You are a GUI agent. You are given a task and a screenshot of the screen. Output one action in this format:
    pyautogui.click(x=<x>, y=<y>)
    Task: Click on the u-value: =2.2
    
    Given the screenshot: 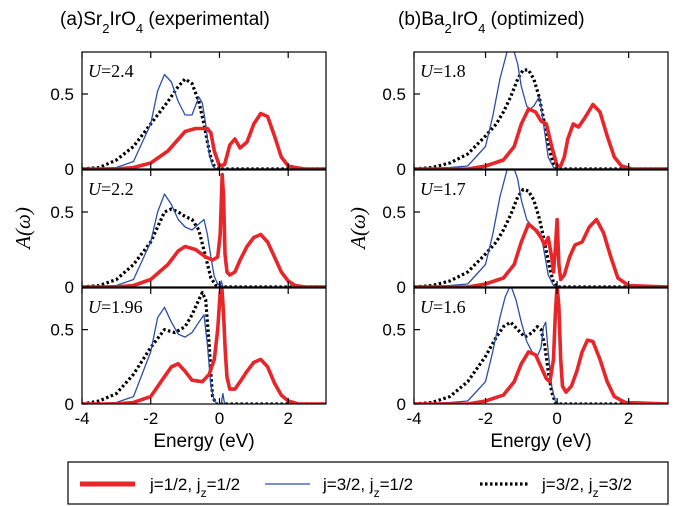 What is the action you would take?
    pyautogui.click(x=117, y=189)
    